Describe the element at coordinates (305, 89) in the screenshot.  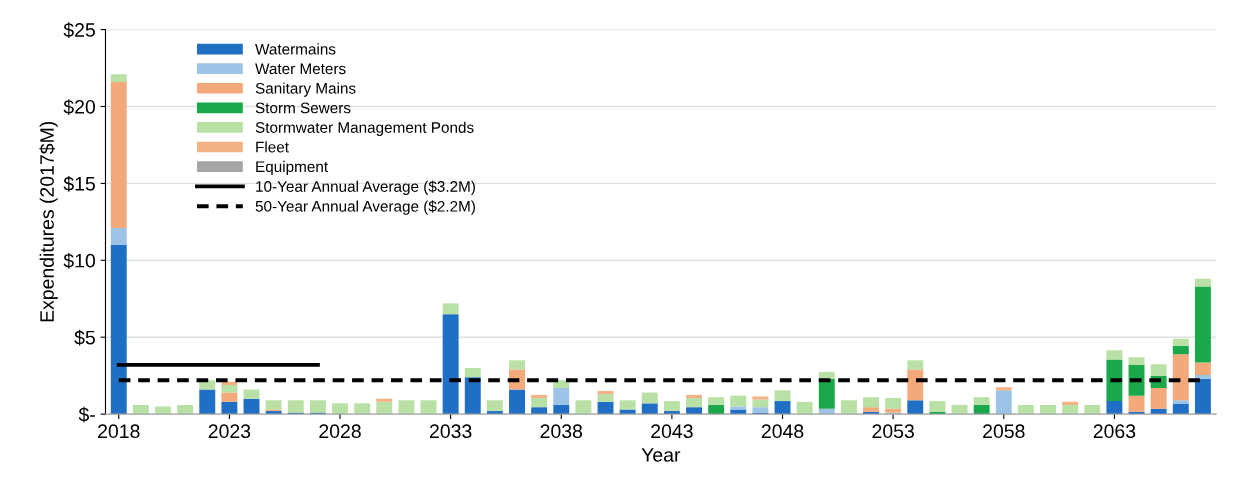
I see `legend-label: Sanitary Mains` at that location.